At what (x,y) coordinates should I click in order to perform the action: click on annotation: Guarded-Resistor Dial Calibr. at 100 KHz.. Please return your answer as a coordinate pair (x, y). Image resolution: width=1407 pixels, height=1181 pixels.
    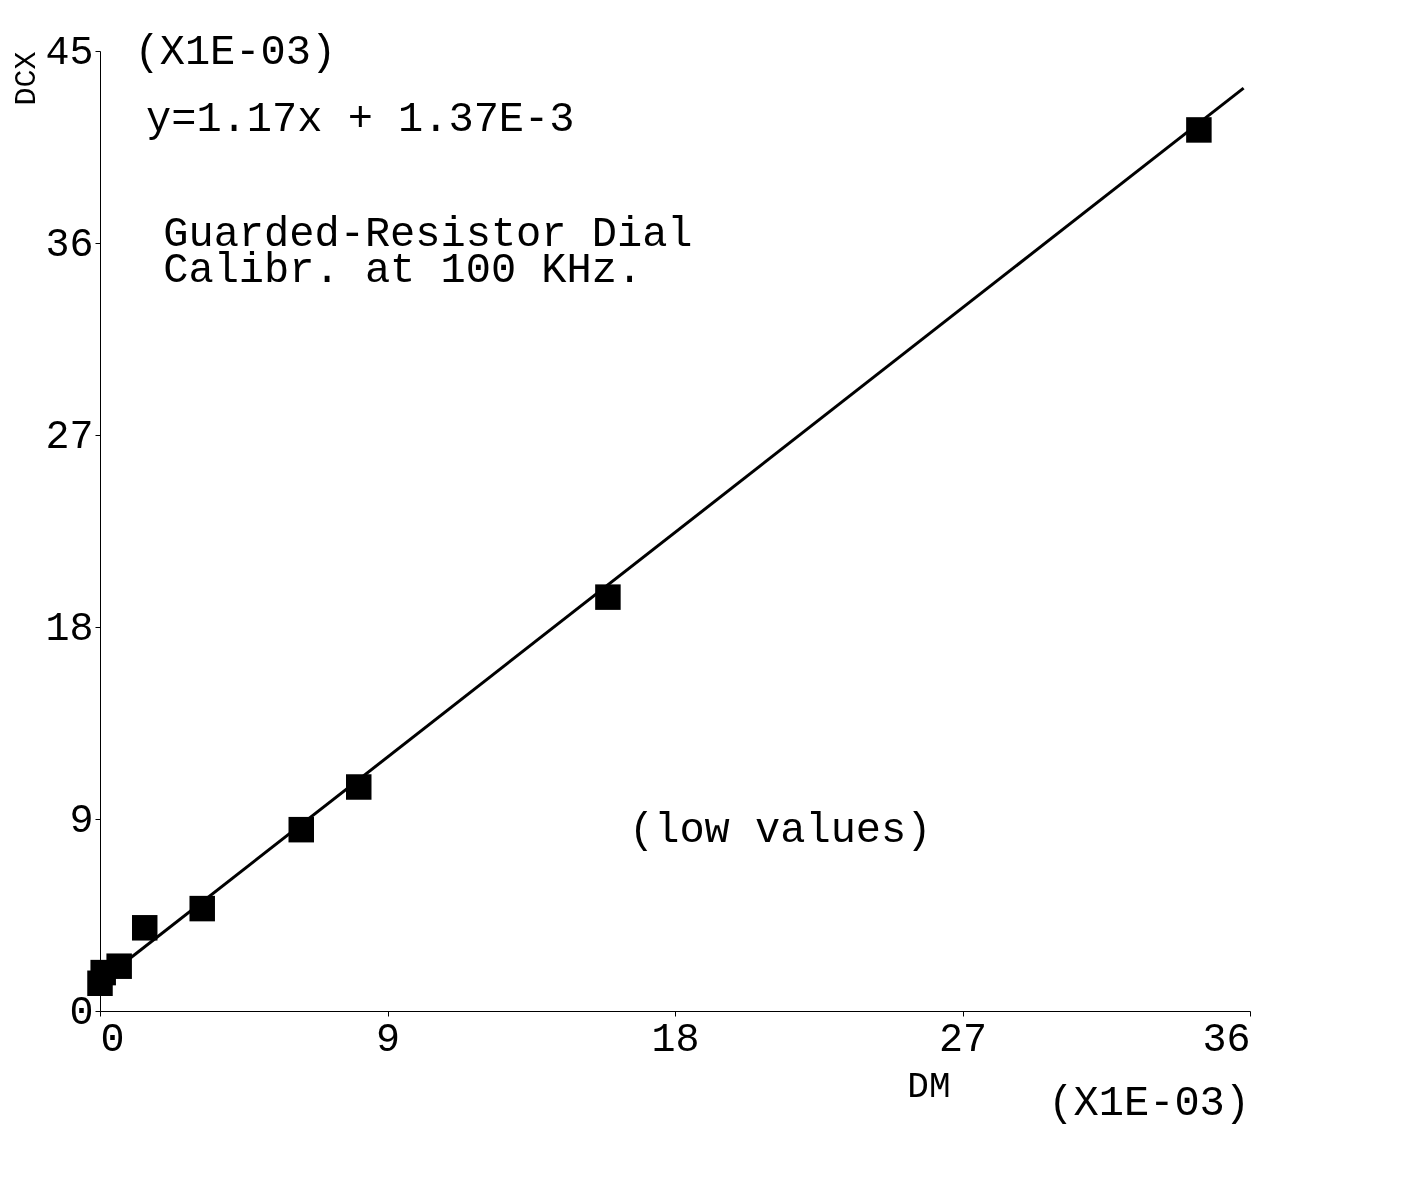
    Looking at the image, I should click on (428, 253).